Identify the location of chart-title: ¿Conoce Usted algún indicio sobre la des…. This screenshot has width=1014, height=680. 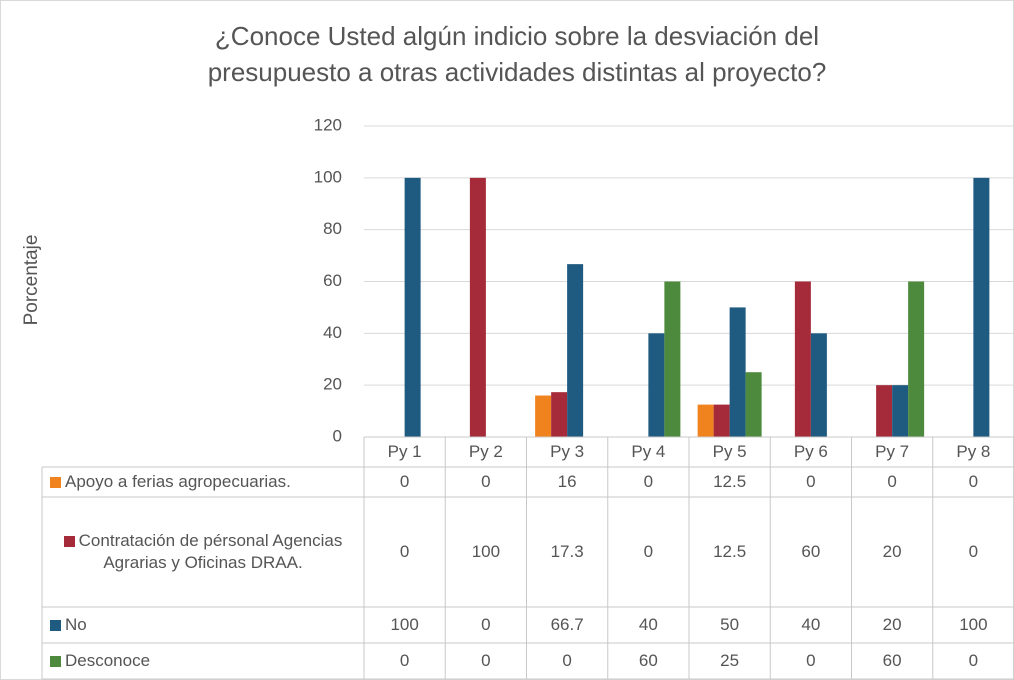
(517, 54).